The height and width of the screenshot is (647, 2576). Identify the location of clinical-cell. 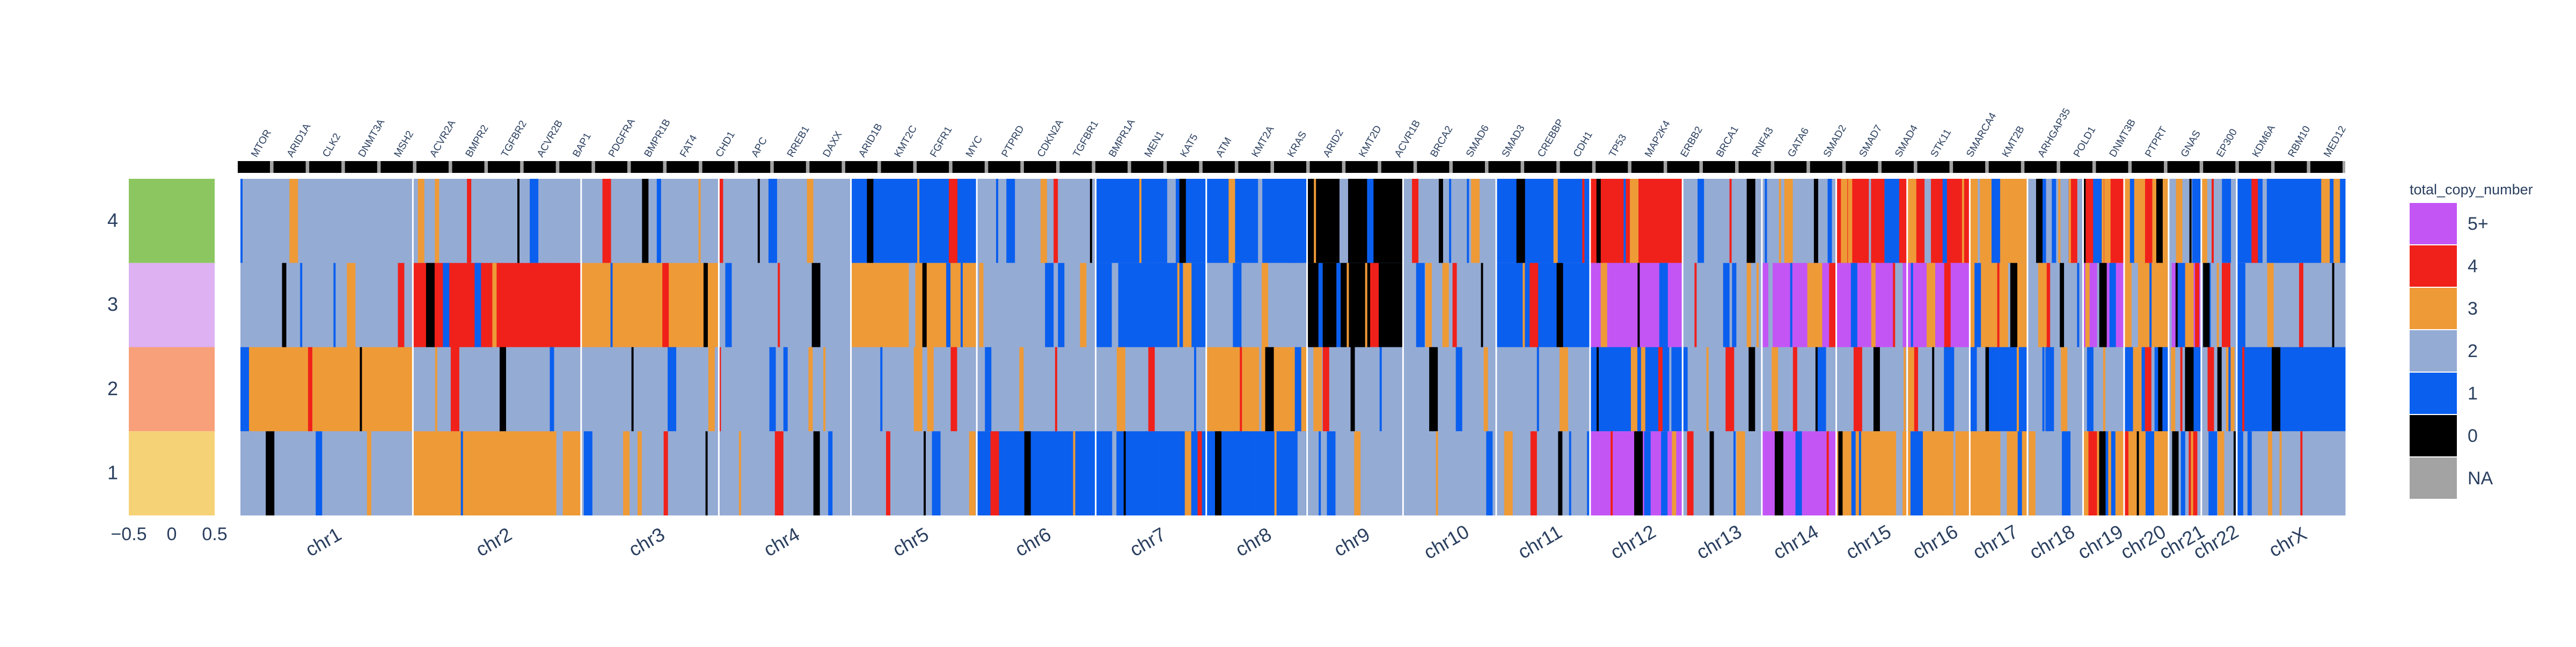
(172, 221).